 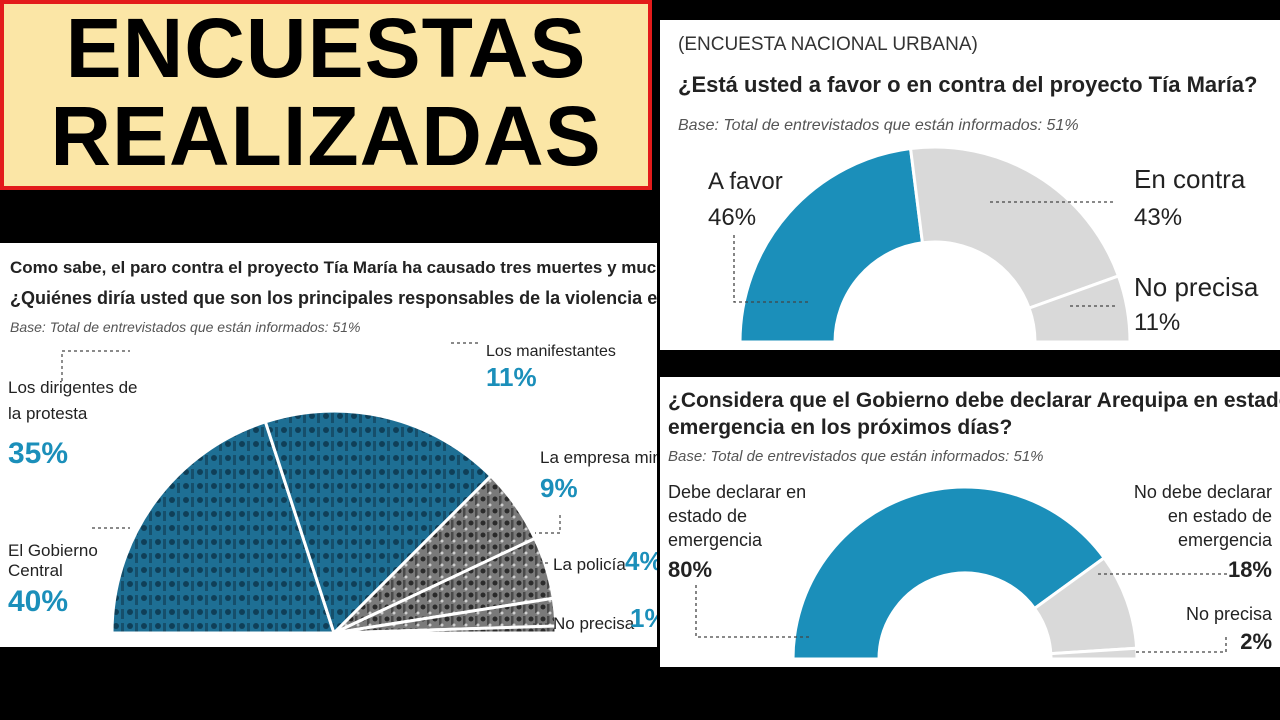 I want to click on value-debe: 80%, so click(x=690, y=569).